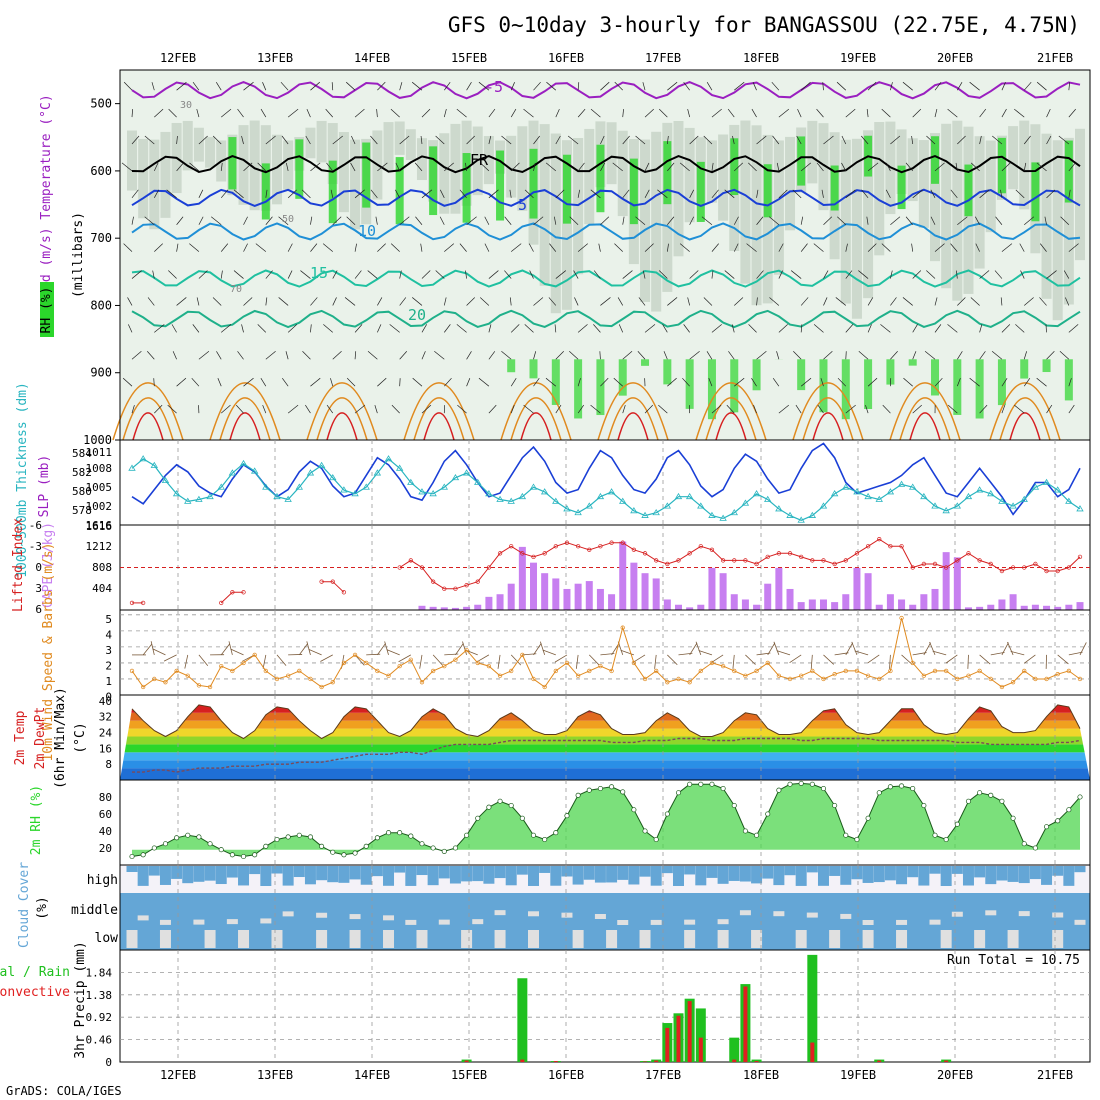 The image size is (1100, 1100). I want to click on precip-tick-label: 0.92, so click(99, 1017).